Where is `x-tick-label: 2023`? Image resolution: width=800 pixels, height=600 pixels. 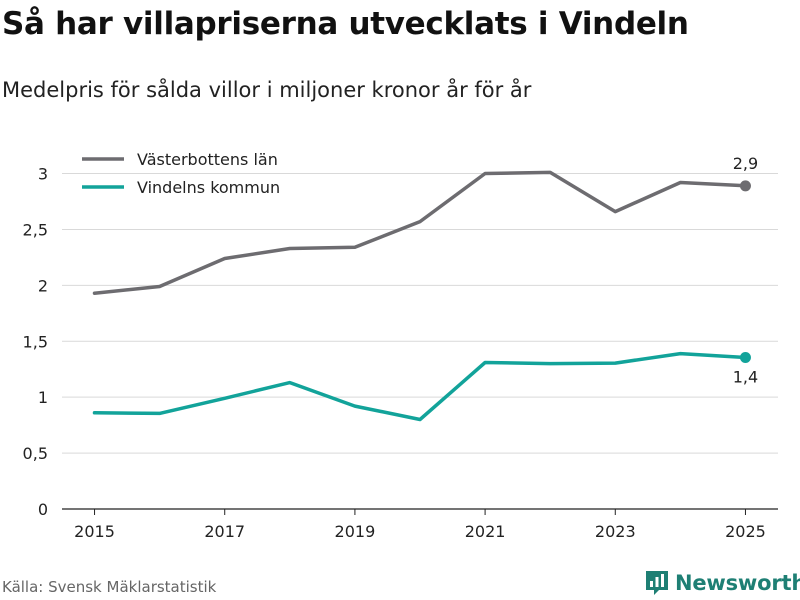 x-tick-label: 2023 is located at coordinates (615, 531).